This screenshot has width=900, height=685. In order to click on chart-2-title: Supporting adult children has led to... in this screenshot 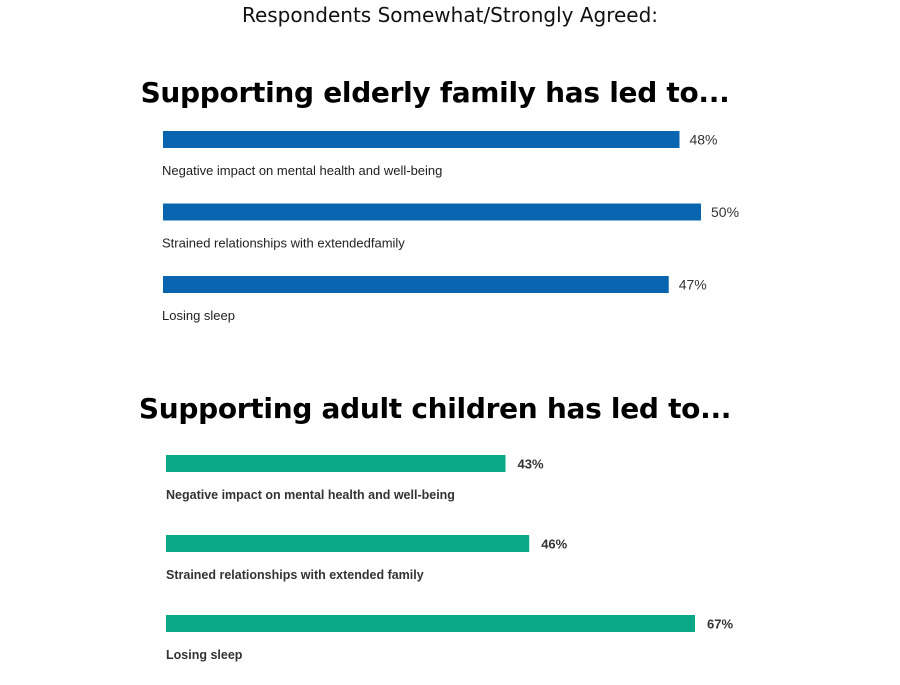, I will do `click(435, 408)`.